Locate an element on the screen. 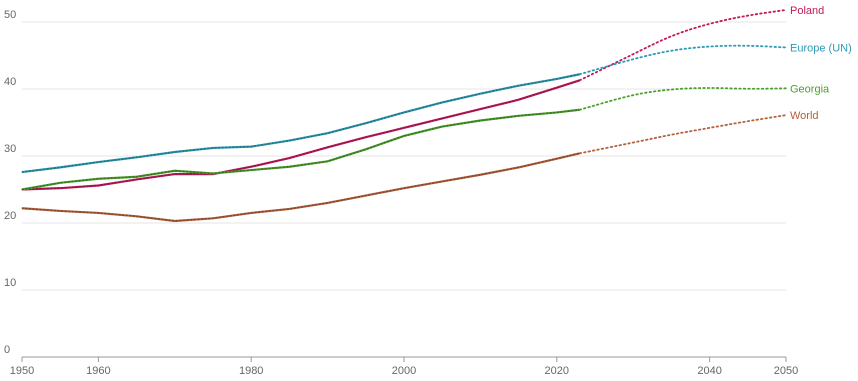 The height and width of the screenshot is (381, 858). y-tick-label: 40 is located at coordinates (10, 82).